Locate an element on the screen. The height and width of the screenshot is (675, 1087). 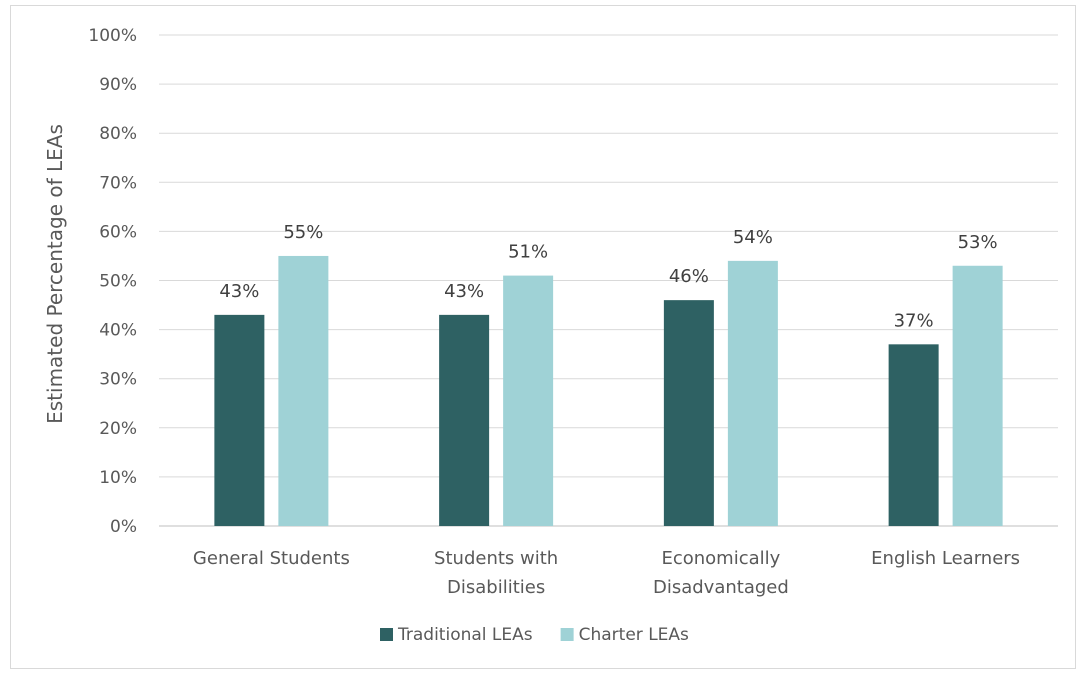
y-axis-title: Estimated Percentage of LEAs is located at coordinates (55, 274).